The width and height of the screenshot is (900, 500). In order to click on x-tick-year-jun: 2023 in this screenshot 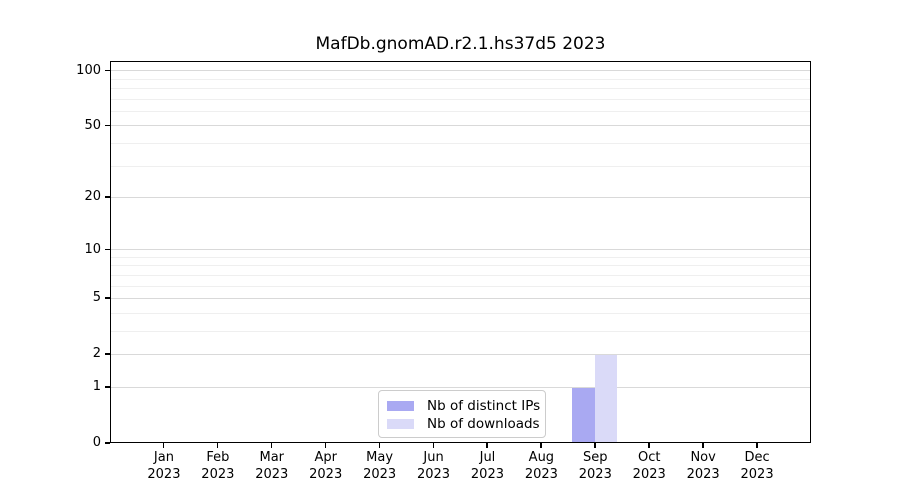, I will do `click(433, 474)`.